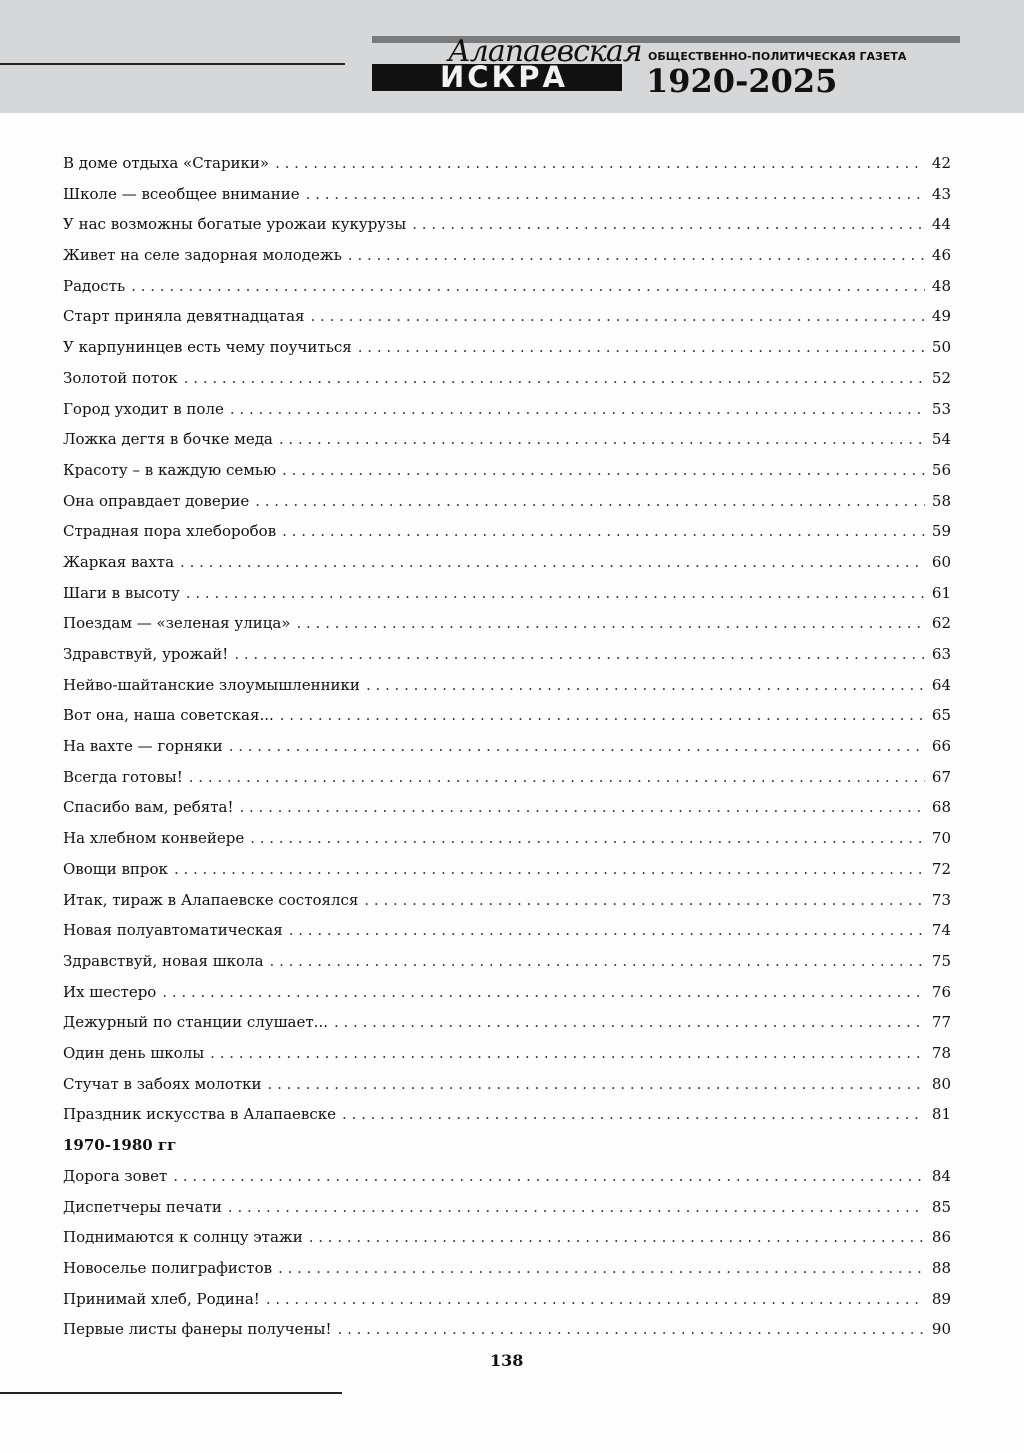 The image size is (1024, 1453). What do you see at coordinates (94, 285) in the screenshot?
I see `toc-entry-title: Радость` at bounding box center [94, 285].